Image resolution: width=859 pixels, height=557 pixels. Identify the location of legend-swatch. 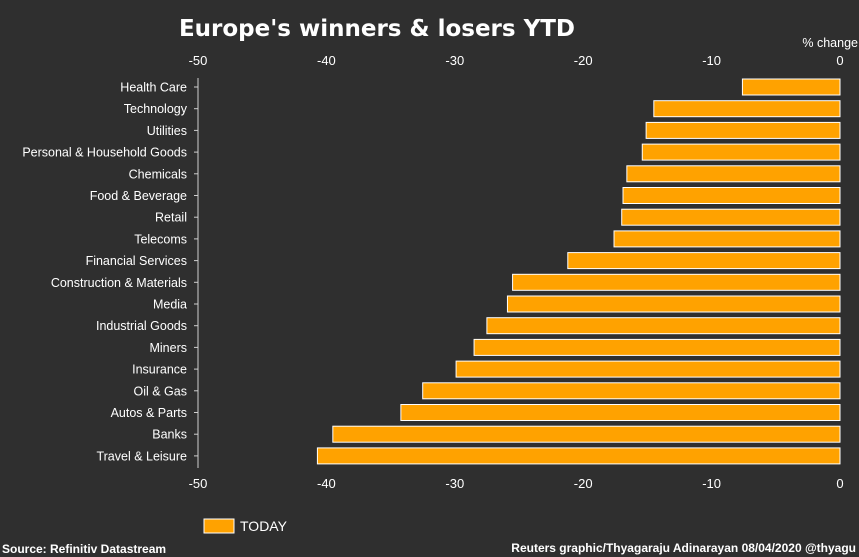
(219, 526).